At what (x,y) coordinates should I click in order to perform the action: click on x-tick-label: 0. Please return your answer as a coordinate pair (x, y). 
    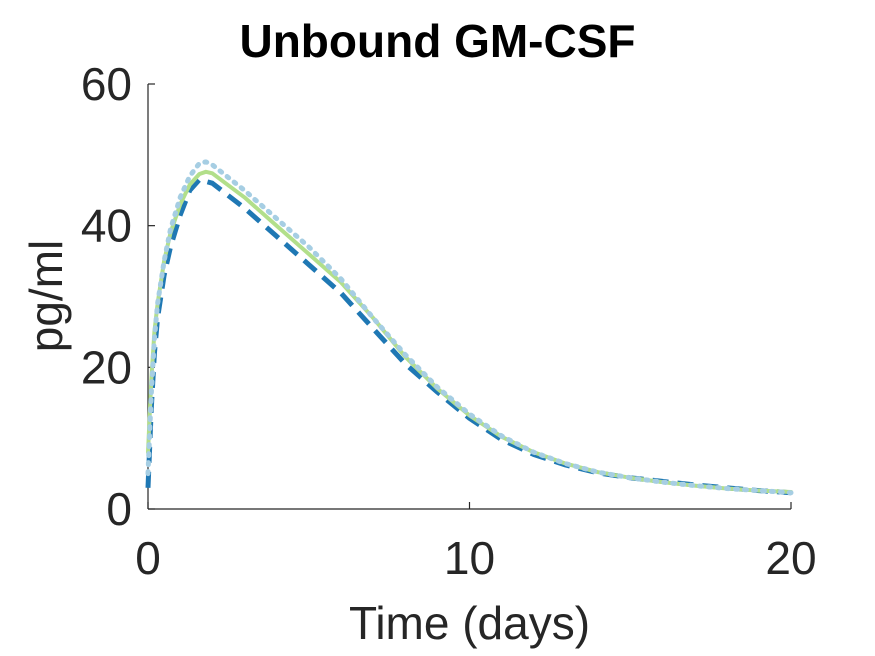
    Looking at the image, I should click on (148, 558).